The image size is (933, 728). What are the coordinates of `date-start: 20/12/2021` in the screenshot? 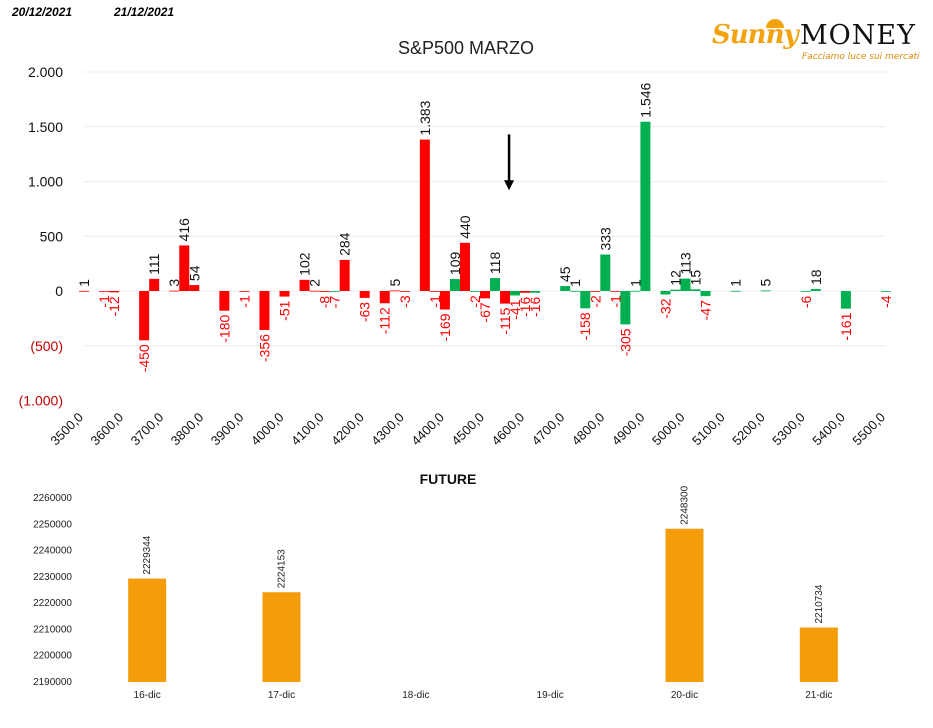 It's located at (42, 12).